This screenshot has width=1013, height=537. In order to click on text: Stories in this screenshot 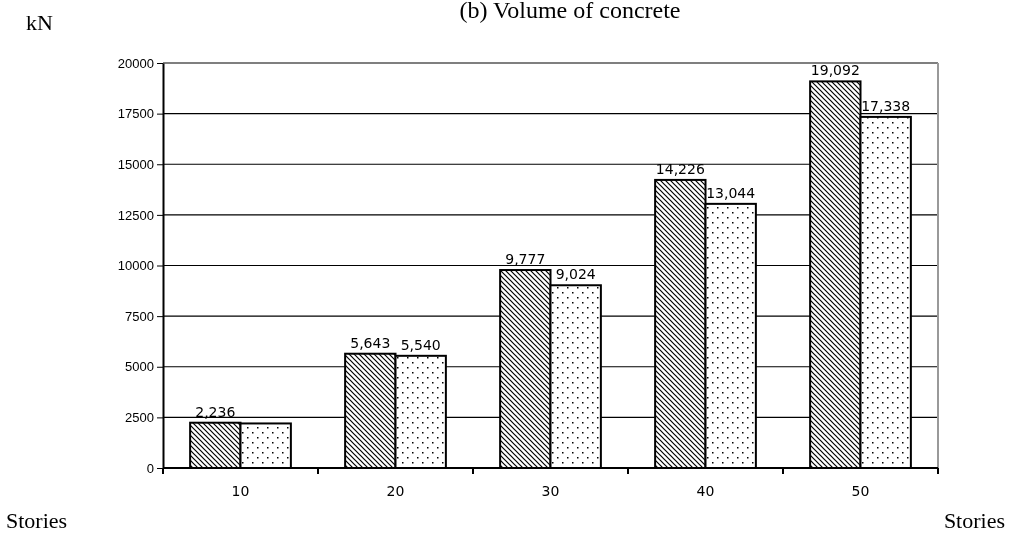, I will do `click(37, 520)`.